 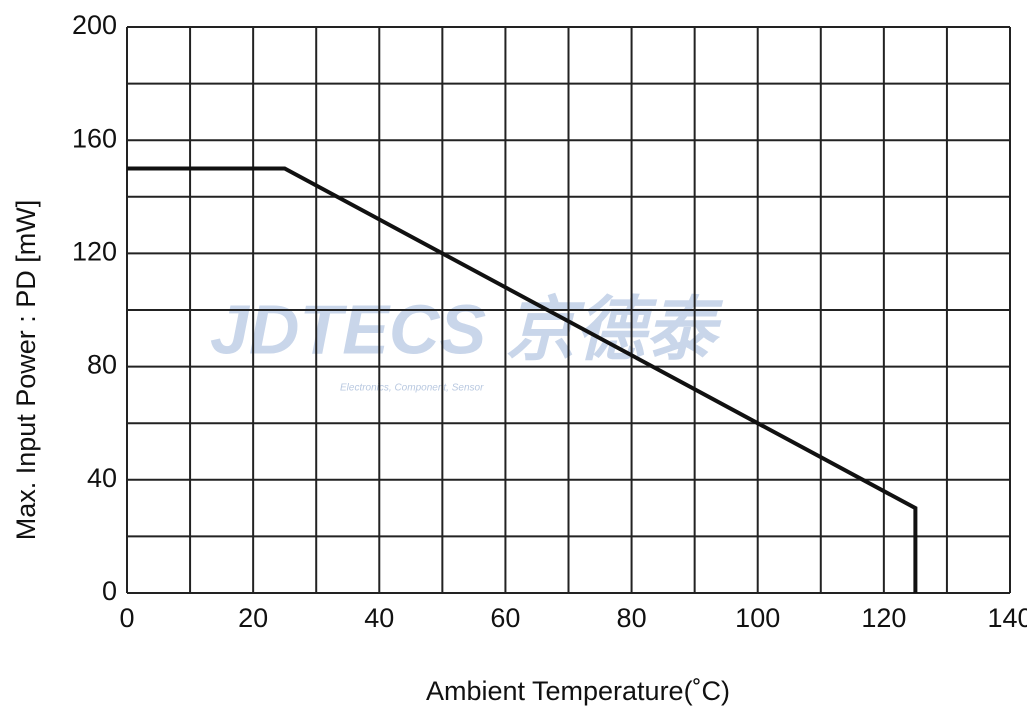 I want to click on x-tick-label: 120, so click(x=883, y=618).